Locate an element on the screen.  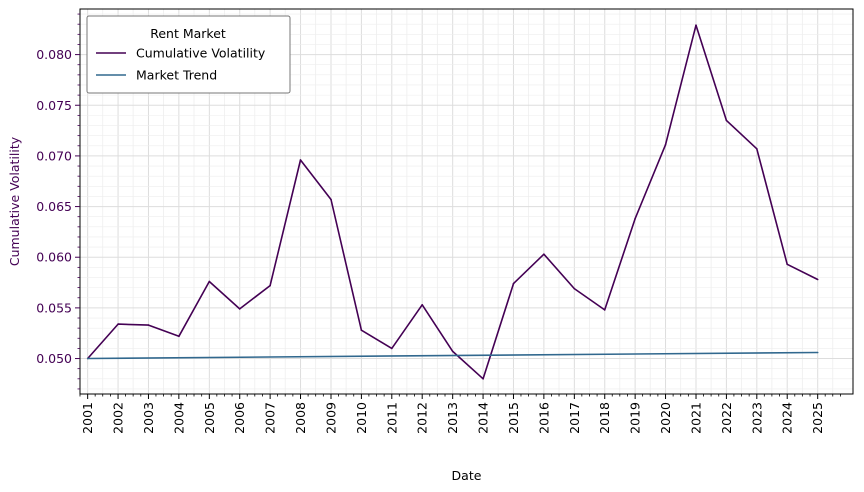
y-tick-label: 0.075 is located at coordinates (54, 105).